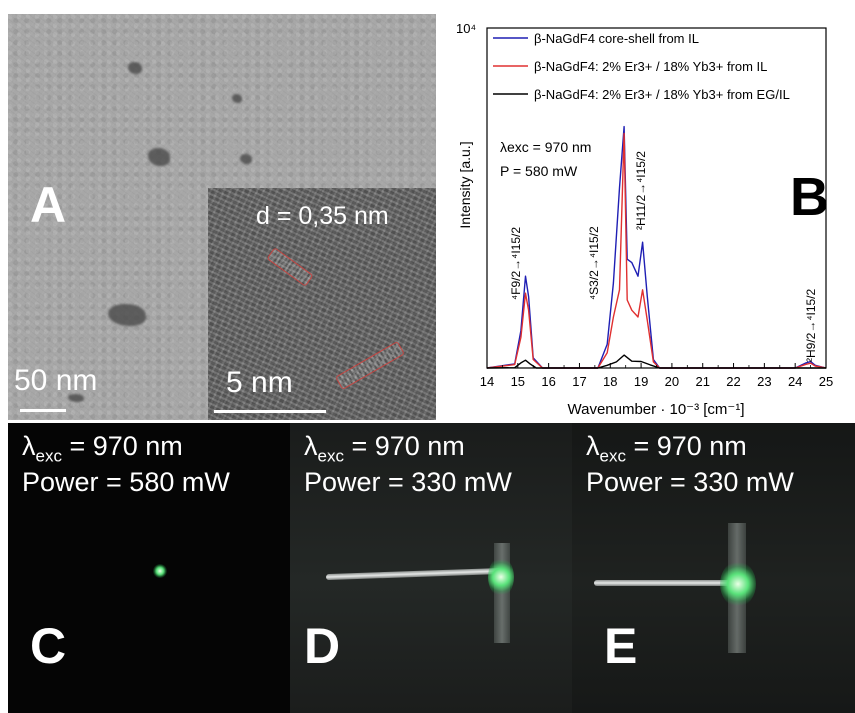  What do you see at coordinates (322, 646) in the screenshot?
I see `panel-letter-d: D` at bounding box center [322, 646].